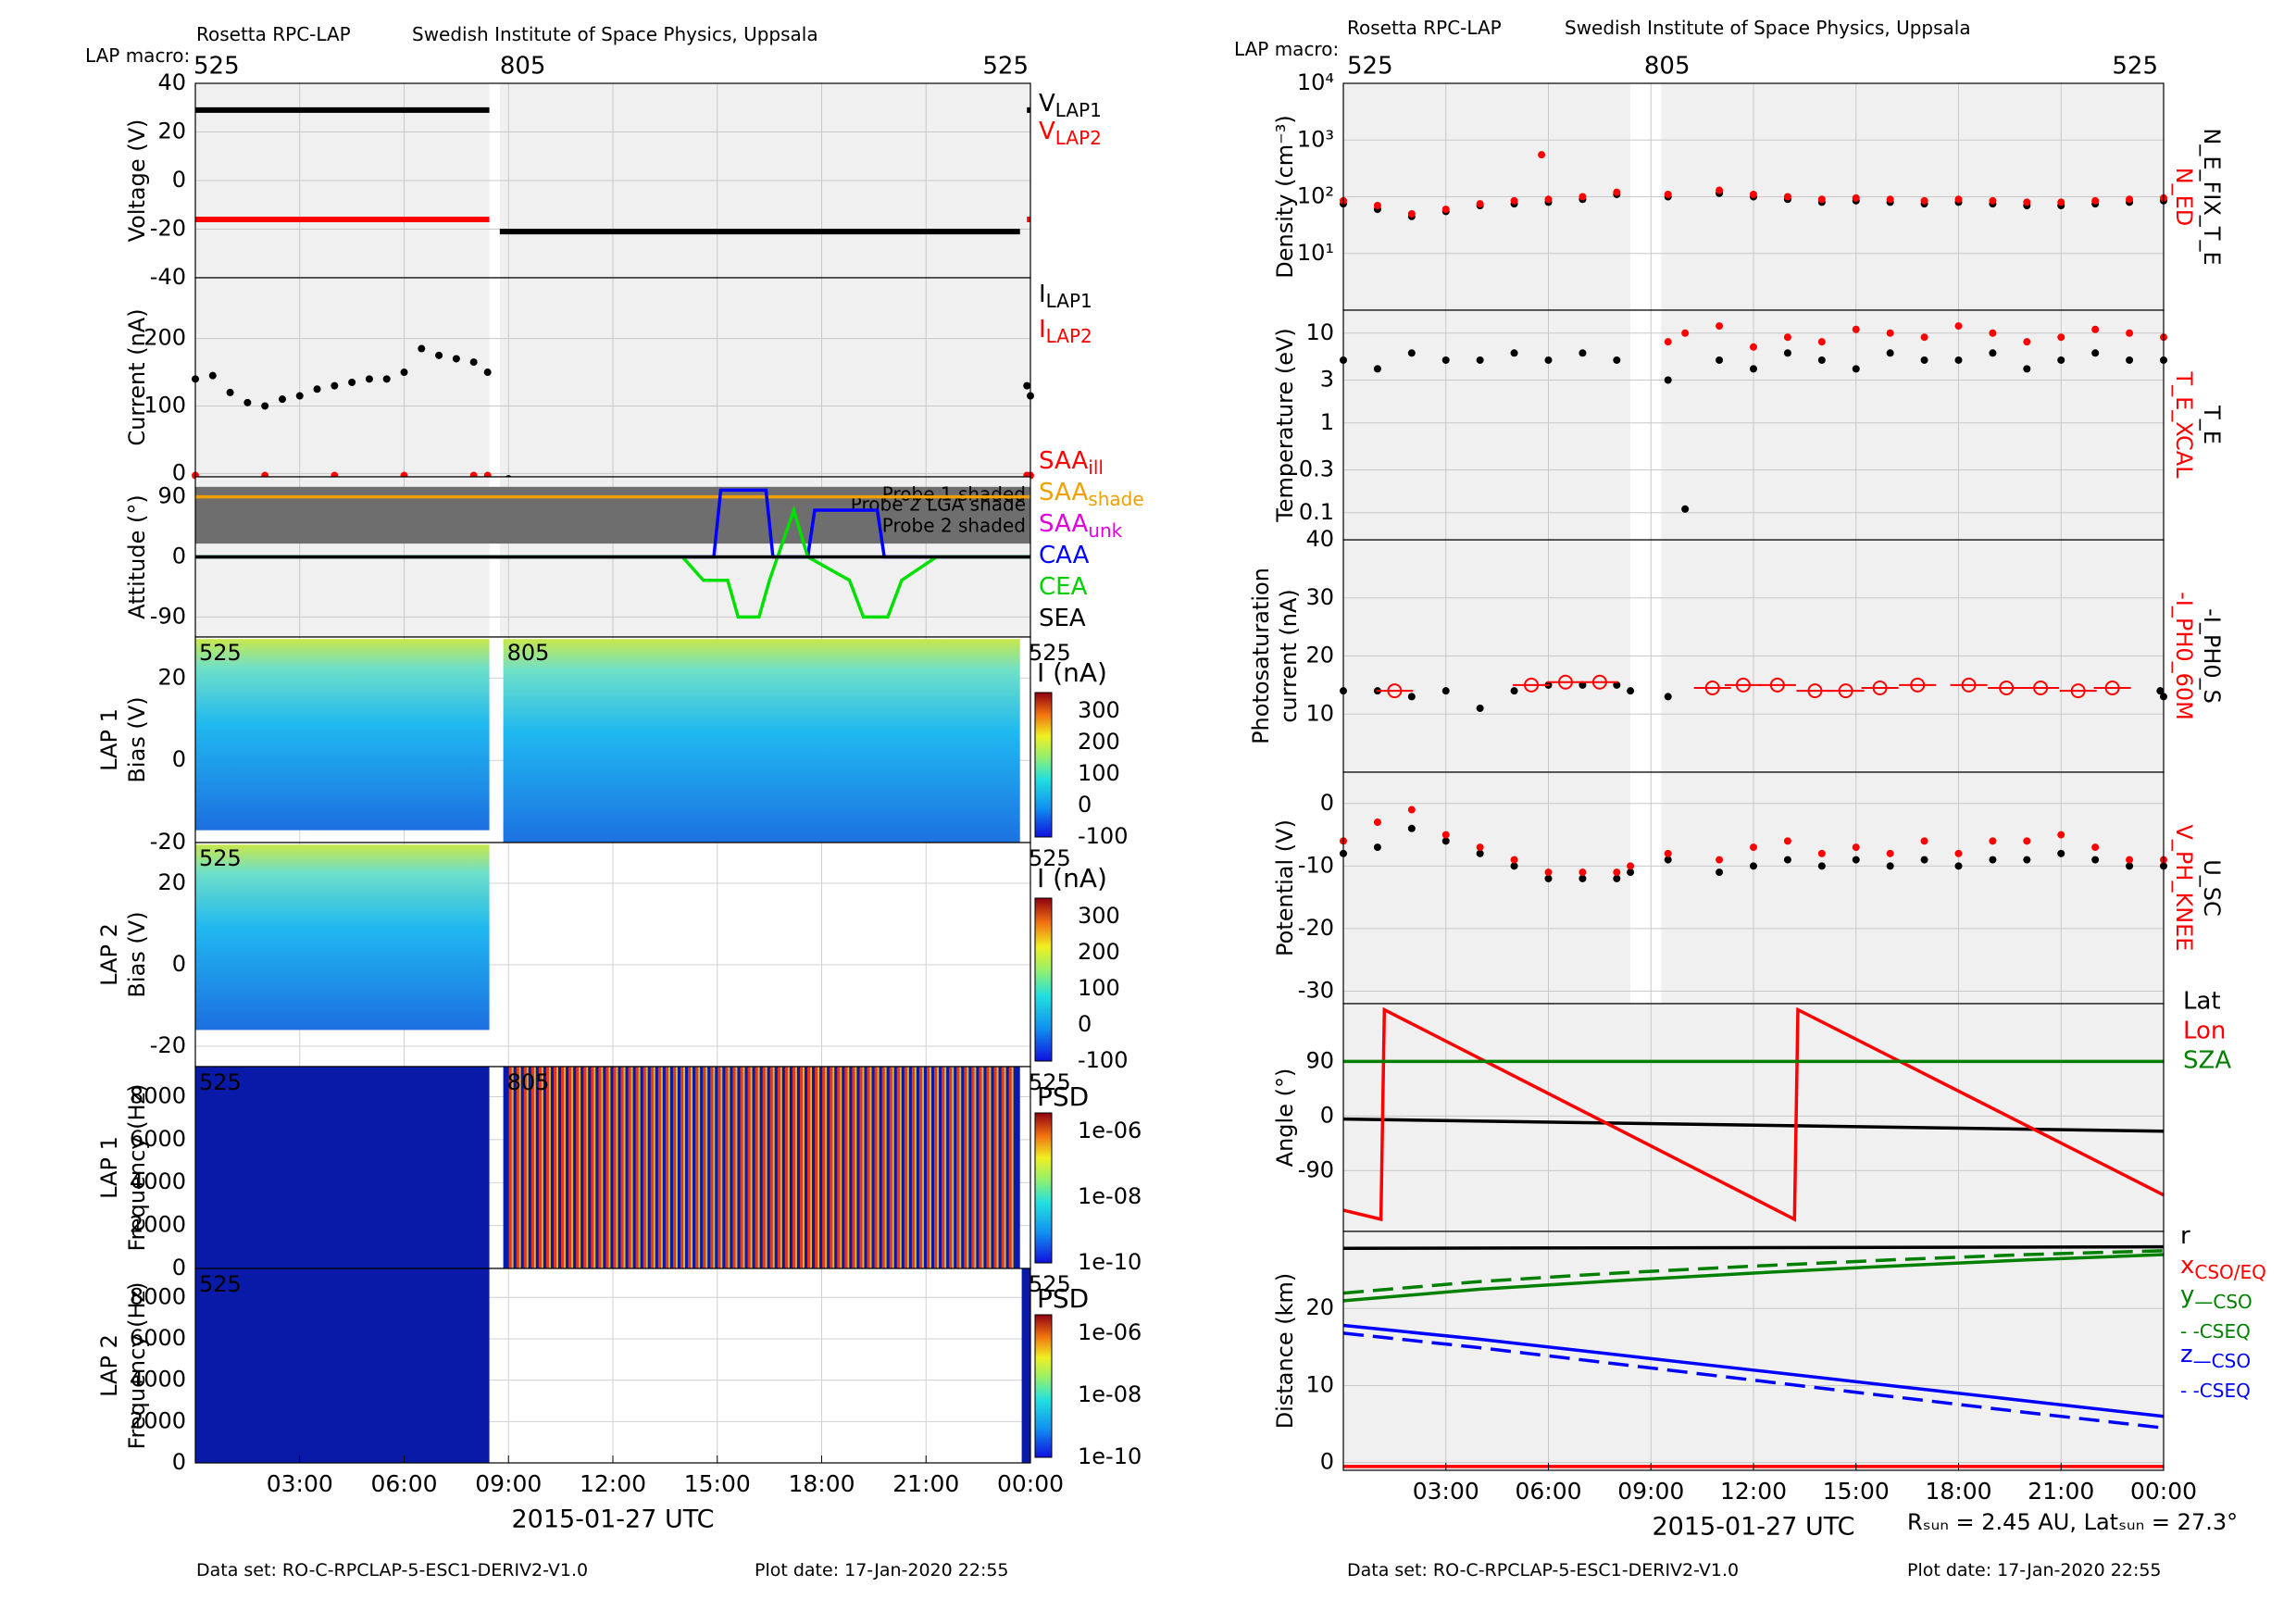 The height and width of the screenshot is (1624, 2296). Describe the element at coordinates (158, 1095) in the screenshot. I see `y-tick-label: 8000` at that location.